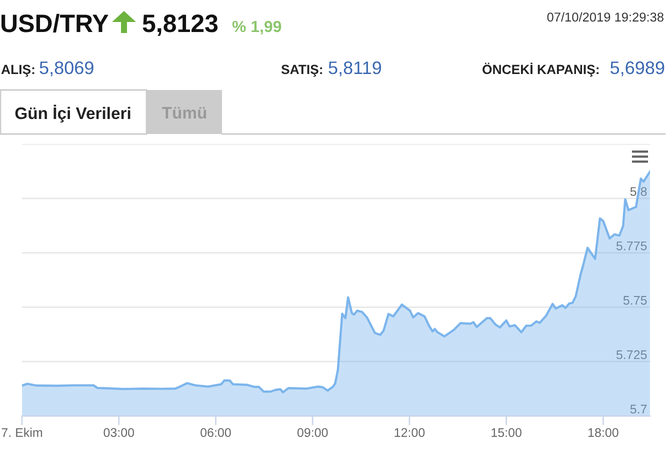  Describe the element at coordinates (215, 432) in the screenshot. I see `x-tick-label: 06:00` at that location.